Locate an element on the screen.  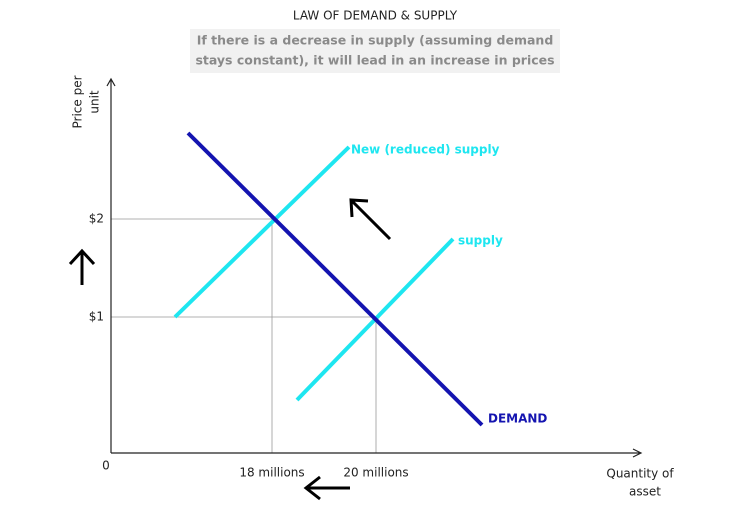
x-tick-label: 20 millions is located at coordinates (375, 473).